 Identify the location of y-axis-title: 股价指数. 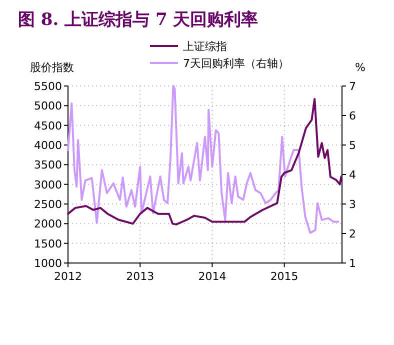
(52, 67).